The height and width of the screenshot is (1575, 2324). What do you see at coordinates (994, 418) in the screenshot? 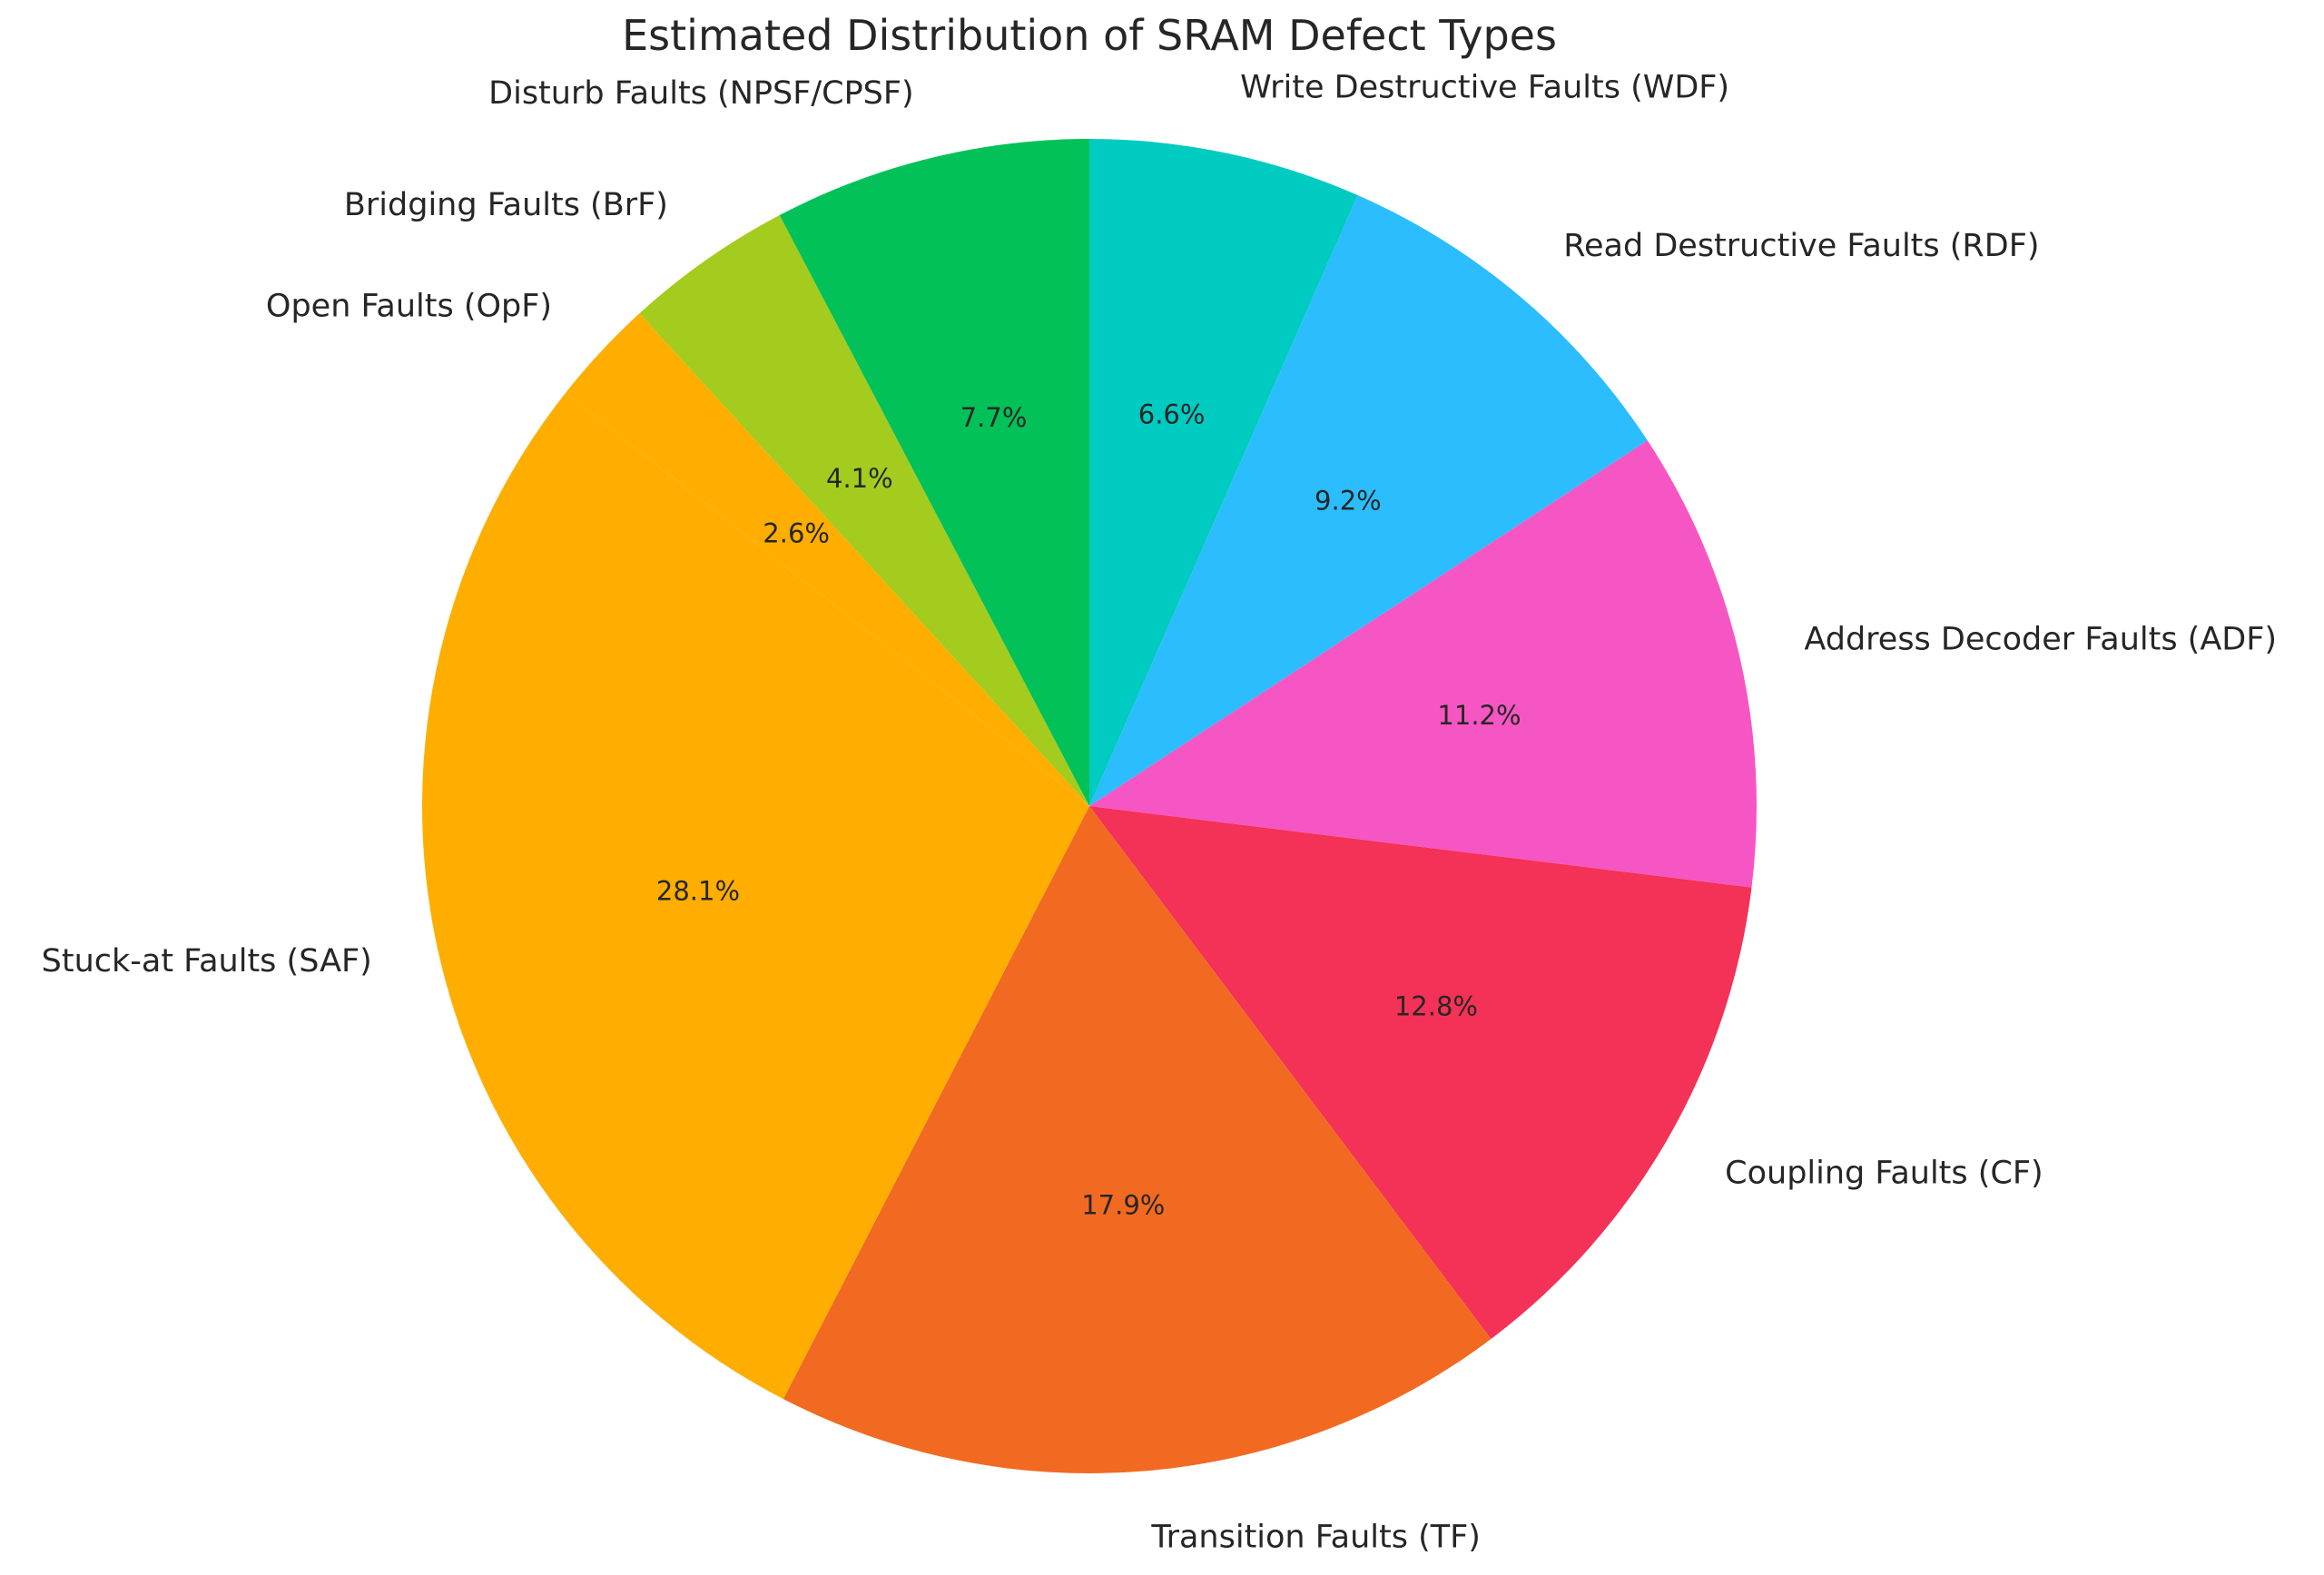
I see `percent-label-disturb-faults-npsf-cpsf: 7.7%` at bounding box center [994, 418].